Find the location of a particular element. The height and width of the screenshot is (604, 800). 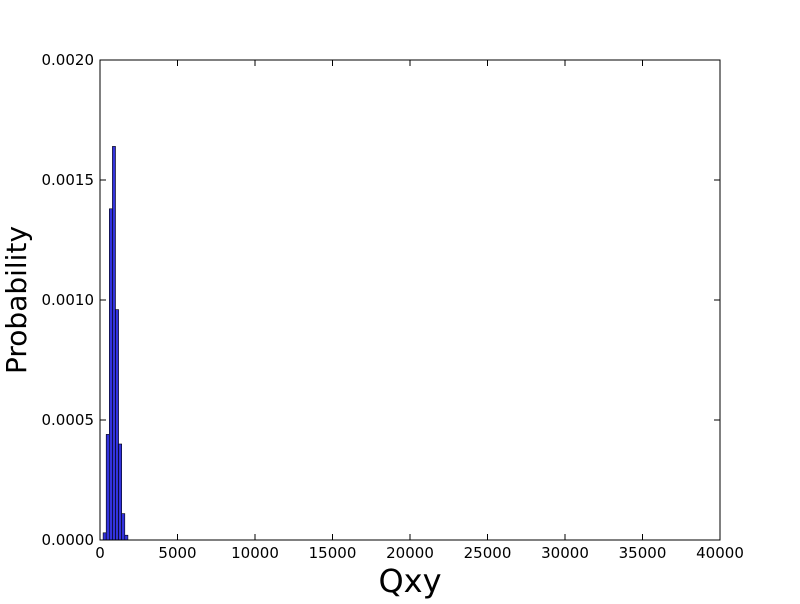

x-tick-label: 40000 is located at coordinates (720, 553).